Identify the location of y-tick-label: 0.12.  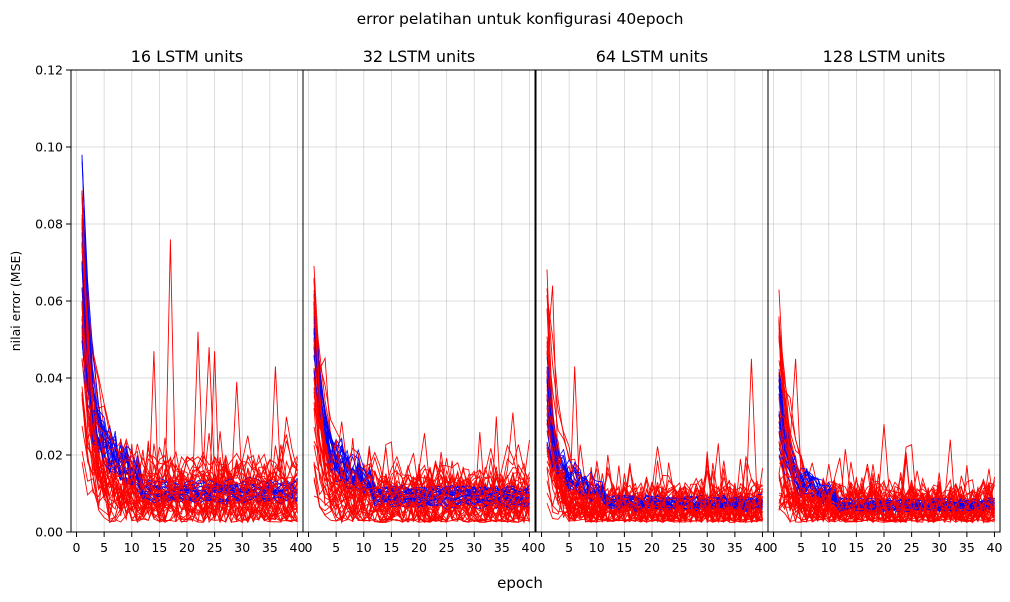
(49, 70).